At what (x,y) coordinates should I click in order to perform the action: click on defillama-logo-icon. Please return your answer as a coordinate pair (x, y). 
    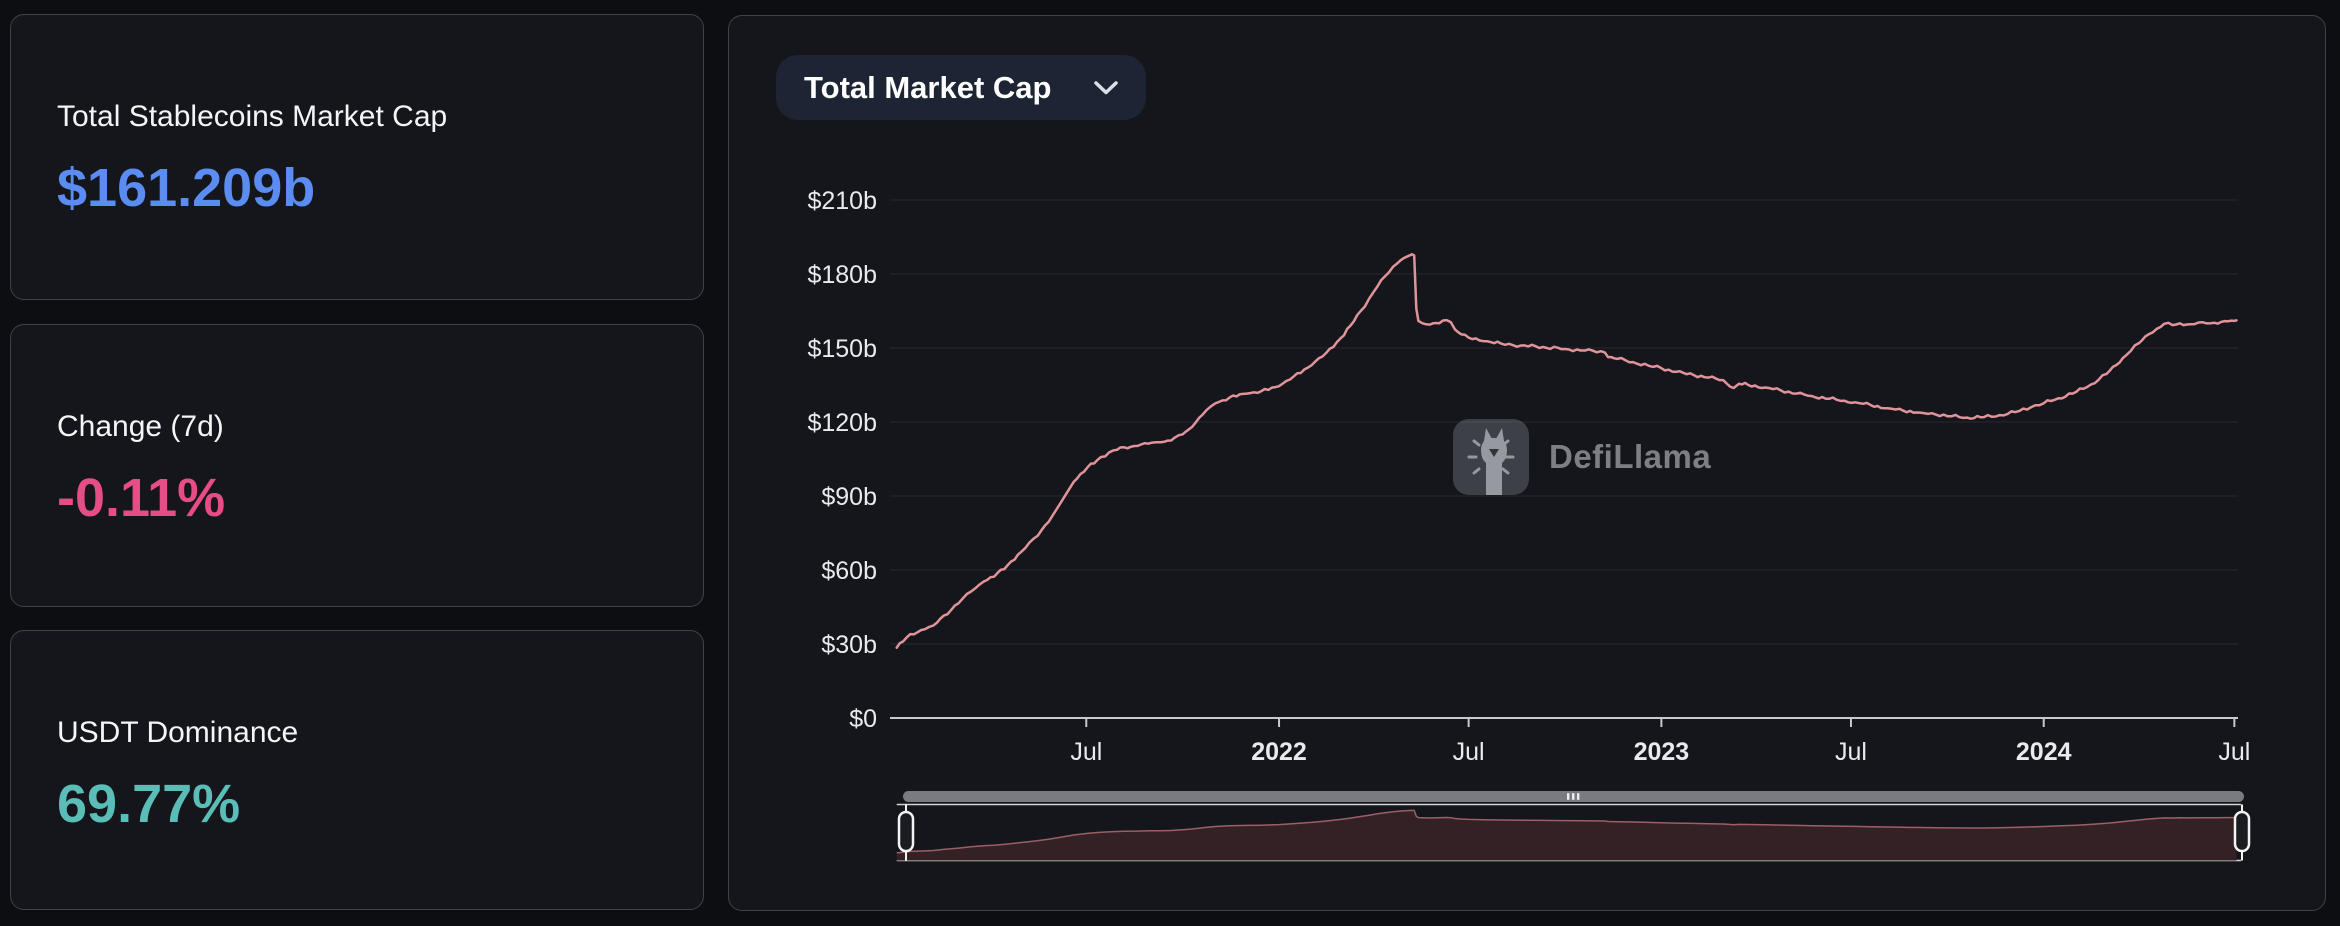
    Looking at the image, I should click on (1491, 457).